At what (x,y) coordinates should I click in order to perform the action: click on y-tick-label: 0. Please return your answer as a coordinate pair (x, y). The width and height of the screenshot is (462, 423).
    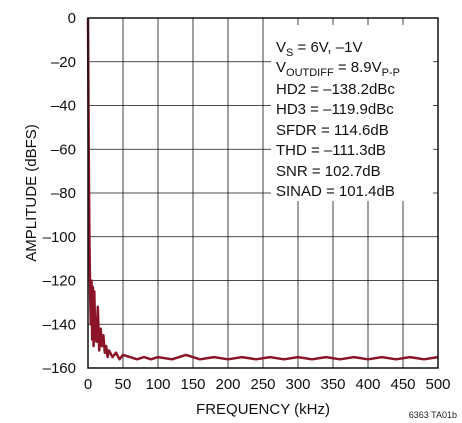
    Looking at the image, I should click on (72, 18).